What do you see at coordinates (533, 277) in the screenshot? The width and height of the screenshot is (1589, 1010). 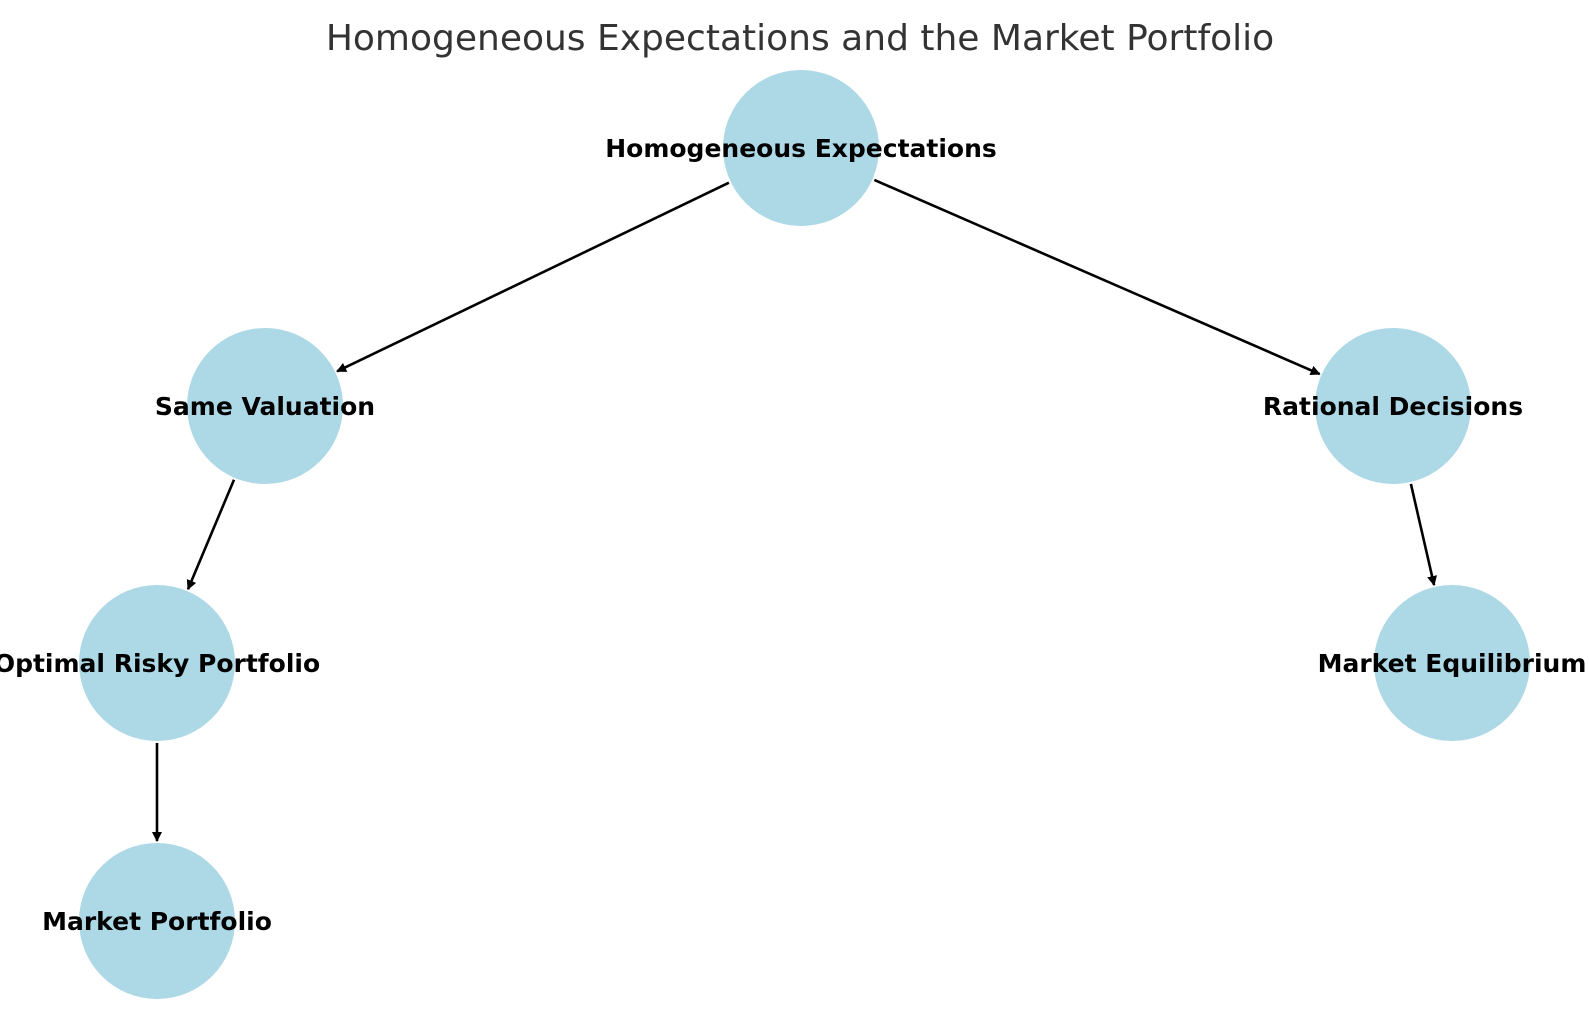 I see `edge-homogeneous-expectations-to-same-valuation` at bounding box center [533, 277].